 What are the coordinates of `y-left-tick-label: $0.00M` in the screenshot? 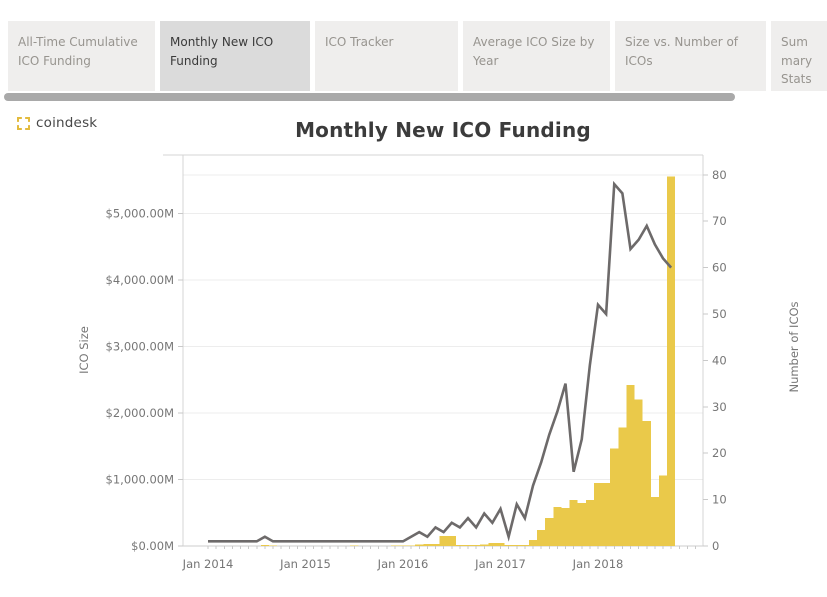 It's located at (152, 546).